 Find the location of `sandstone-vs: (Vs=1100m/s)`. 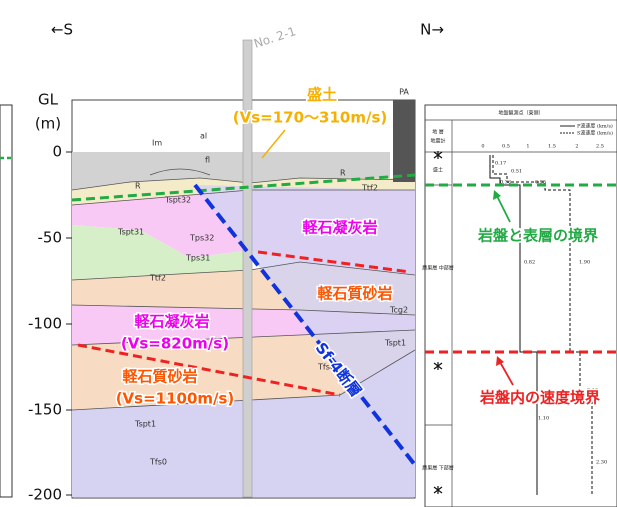

sandstone-vs: (Vs=1100m/s) is located at coordinates (175, 399).